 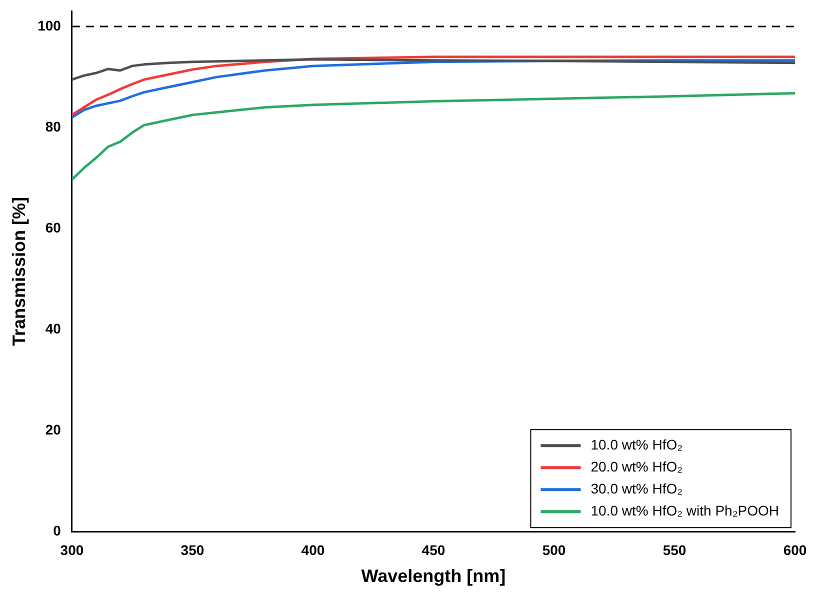 I want to click on y-tick-label: 60, so click(x=53, y=227).